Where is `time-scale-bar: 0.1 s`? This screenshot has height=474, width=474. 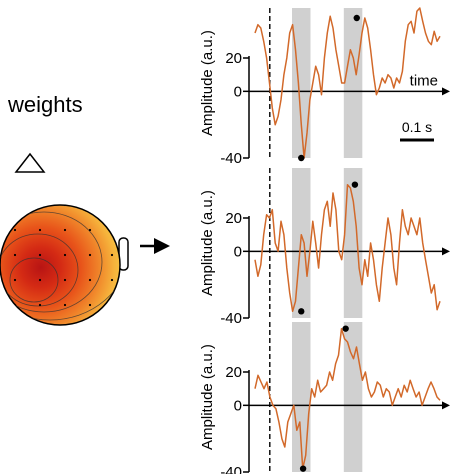
time-scale-bar: 0.1 s is located at coordinates (417, 130).